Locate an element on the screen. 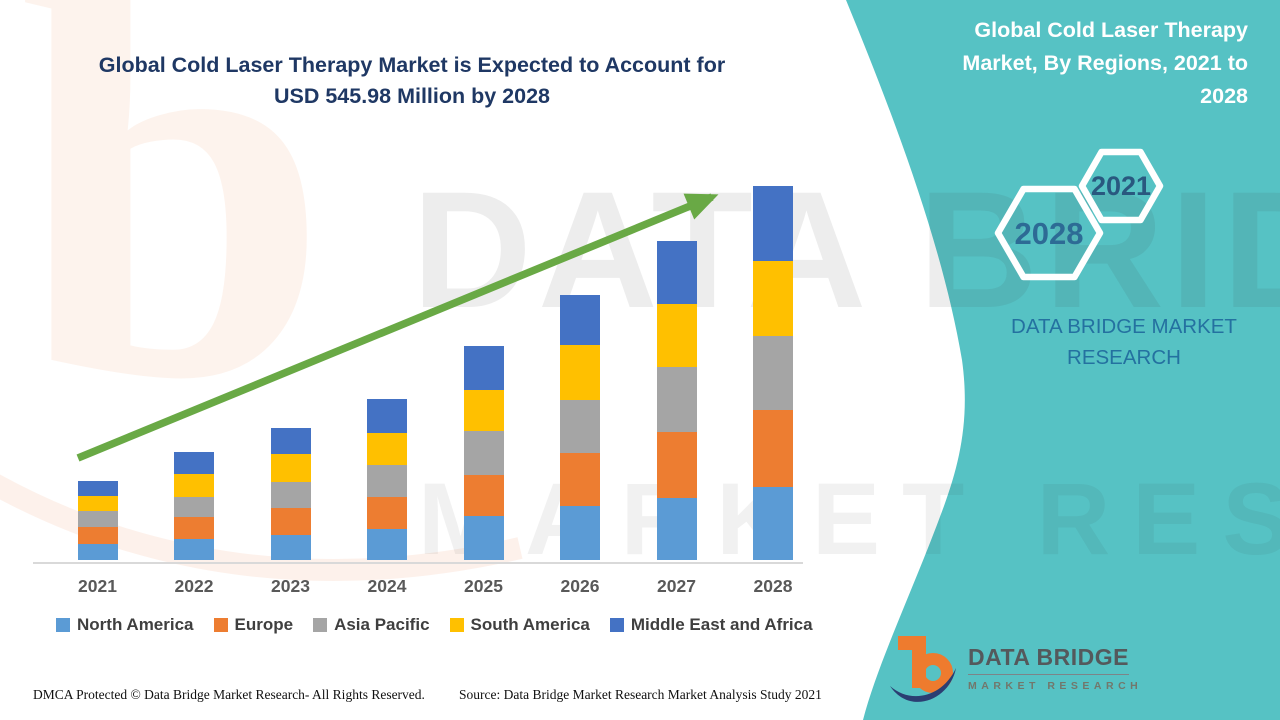  dbmr-logo-text: DATA BRIDGE MARKET RESEARCH is located at coordinates (1055, 668).